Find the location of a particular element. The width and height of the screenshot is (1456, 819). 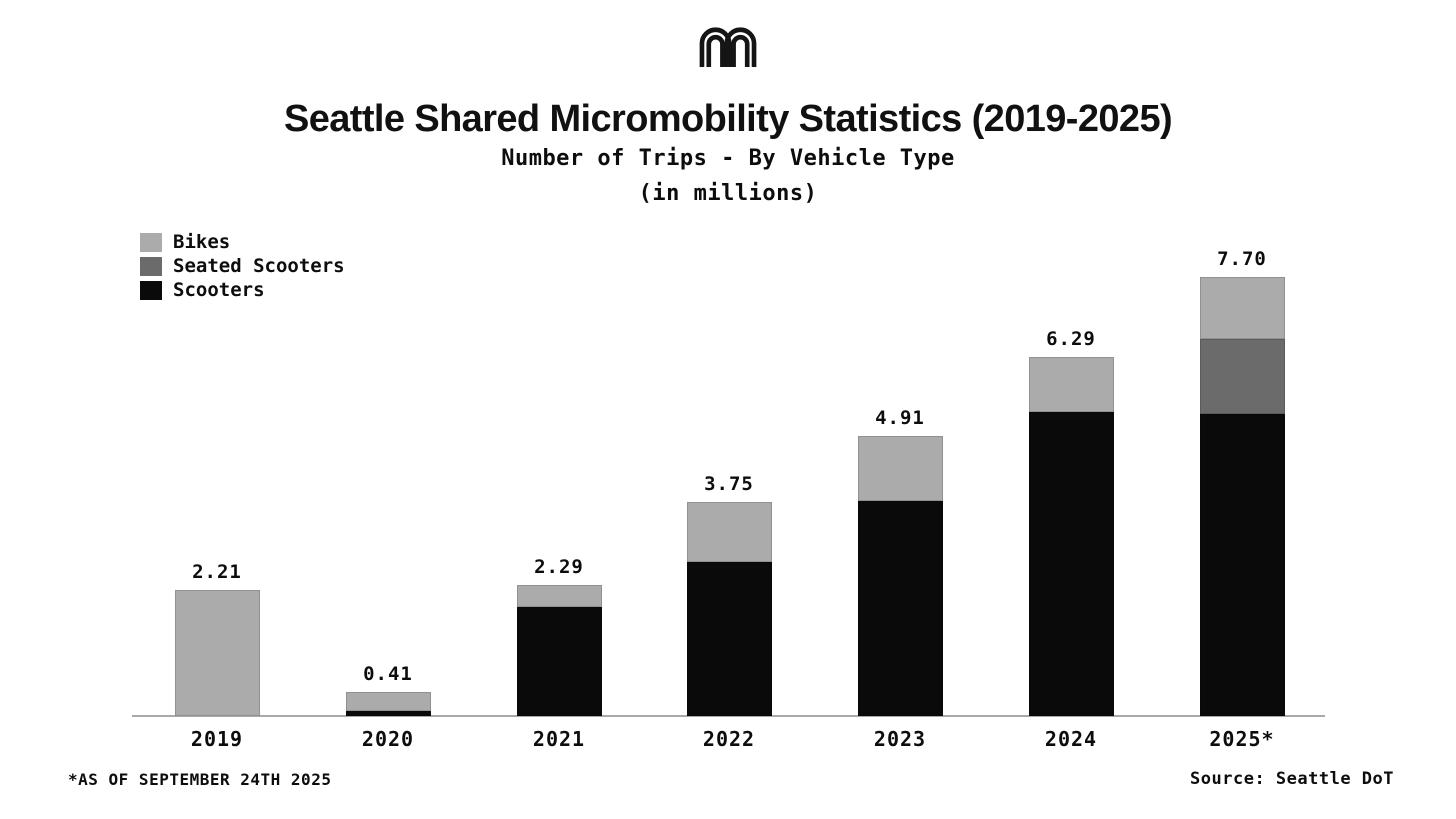

x-axis-tick-label: 2024 is located at coordinates (1071, 739).